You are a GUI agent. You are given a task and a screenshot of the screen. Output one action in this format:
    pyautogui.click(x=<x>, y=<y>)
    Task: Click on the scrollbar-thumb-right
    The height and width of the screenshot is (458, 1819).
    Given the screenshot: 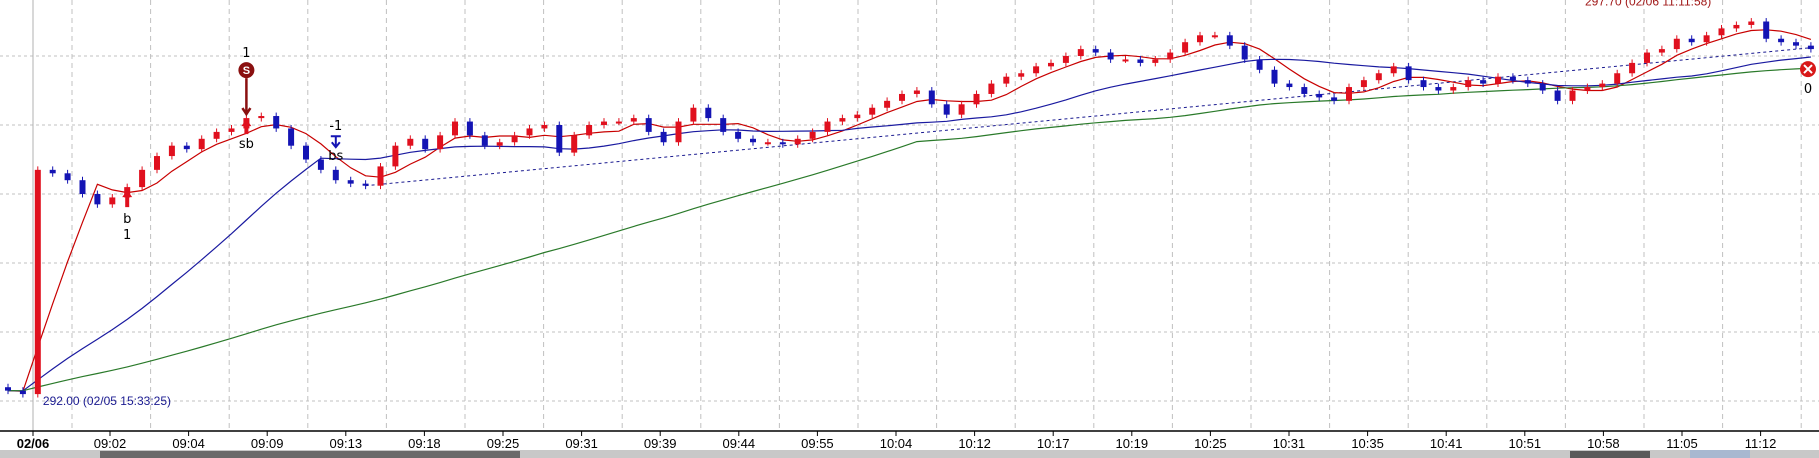 What is the action you would take?
    pyautogui.click(x=1610, y=454)
    